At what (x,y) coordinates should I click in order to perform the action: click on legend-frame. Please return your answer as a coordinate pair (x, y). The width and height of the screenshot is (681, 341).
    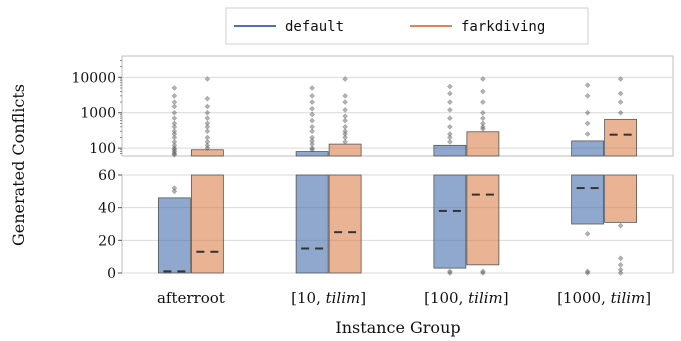
    Looking at the image, I should click on (407, 26).